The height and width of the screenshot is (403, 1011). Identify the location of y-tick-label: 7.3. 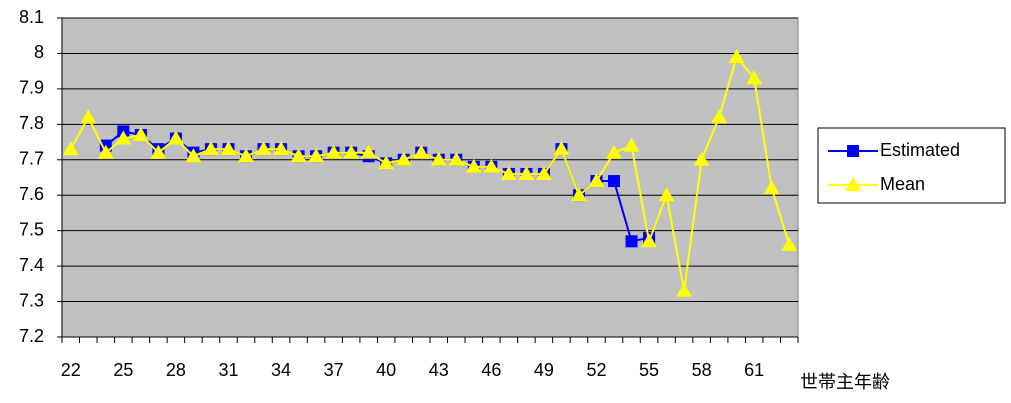
(31, 300).